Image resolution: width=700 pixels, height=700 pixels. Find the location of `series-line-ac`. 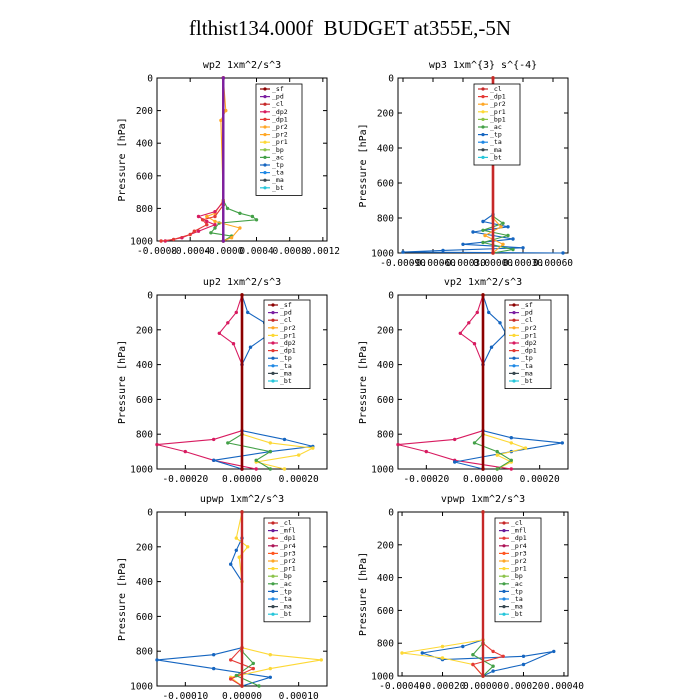

series-line-ac is located at coordinates (497, 166).